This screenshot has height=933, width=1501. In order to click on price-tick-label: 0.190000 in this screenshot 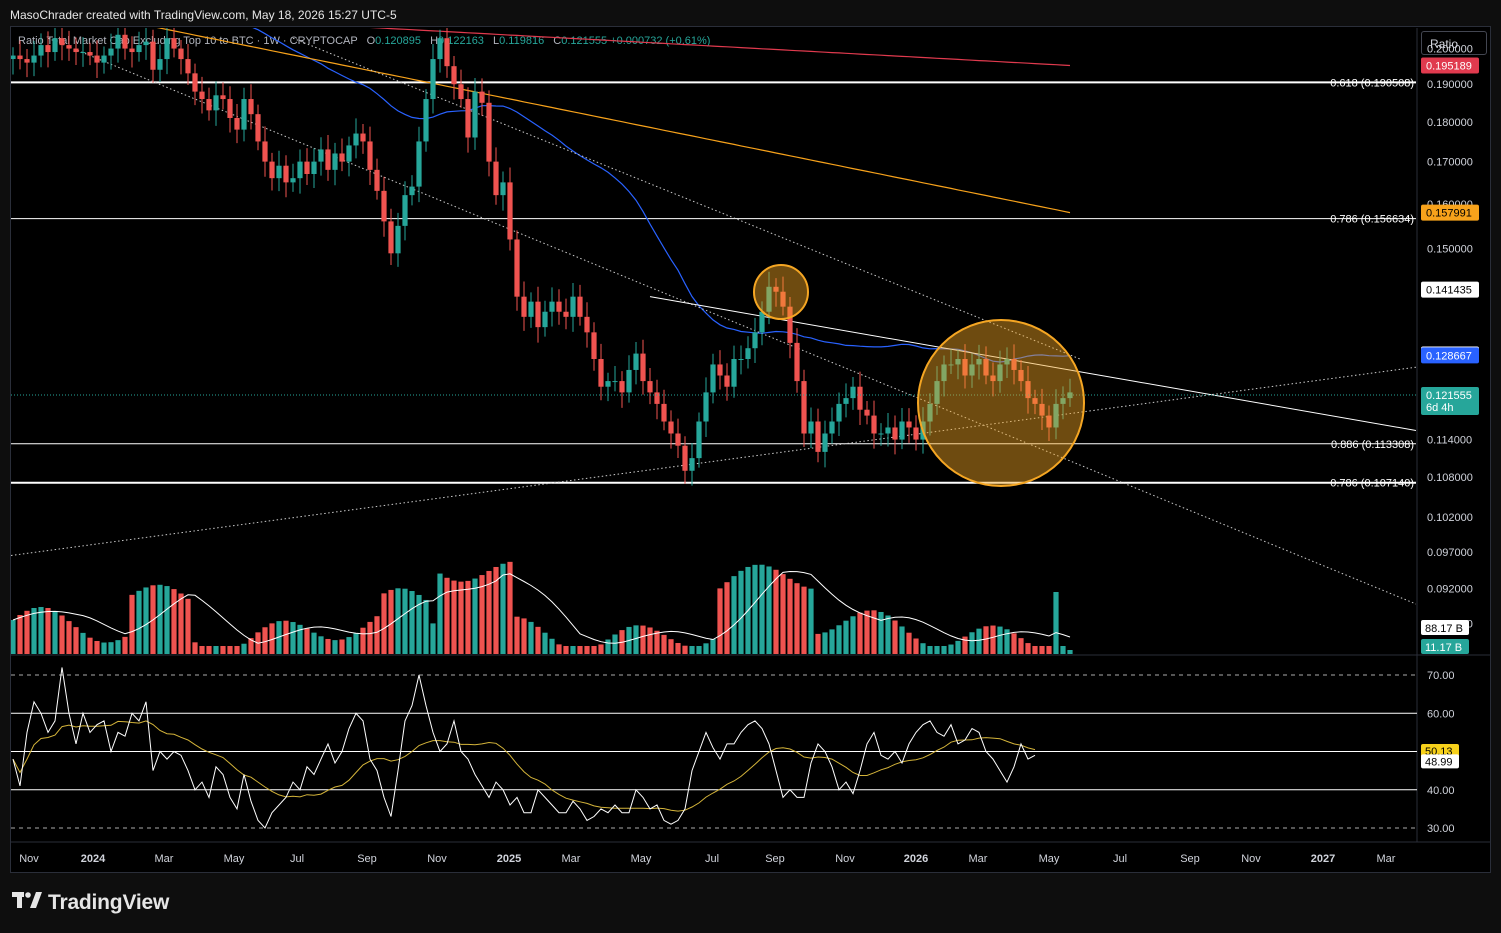, I will do `click(1450, 85)`.